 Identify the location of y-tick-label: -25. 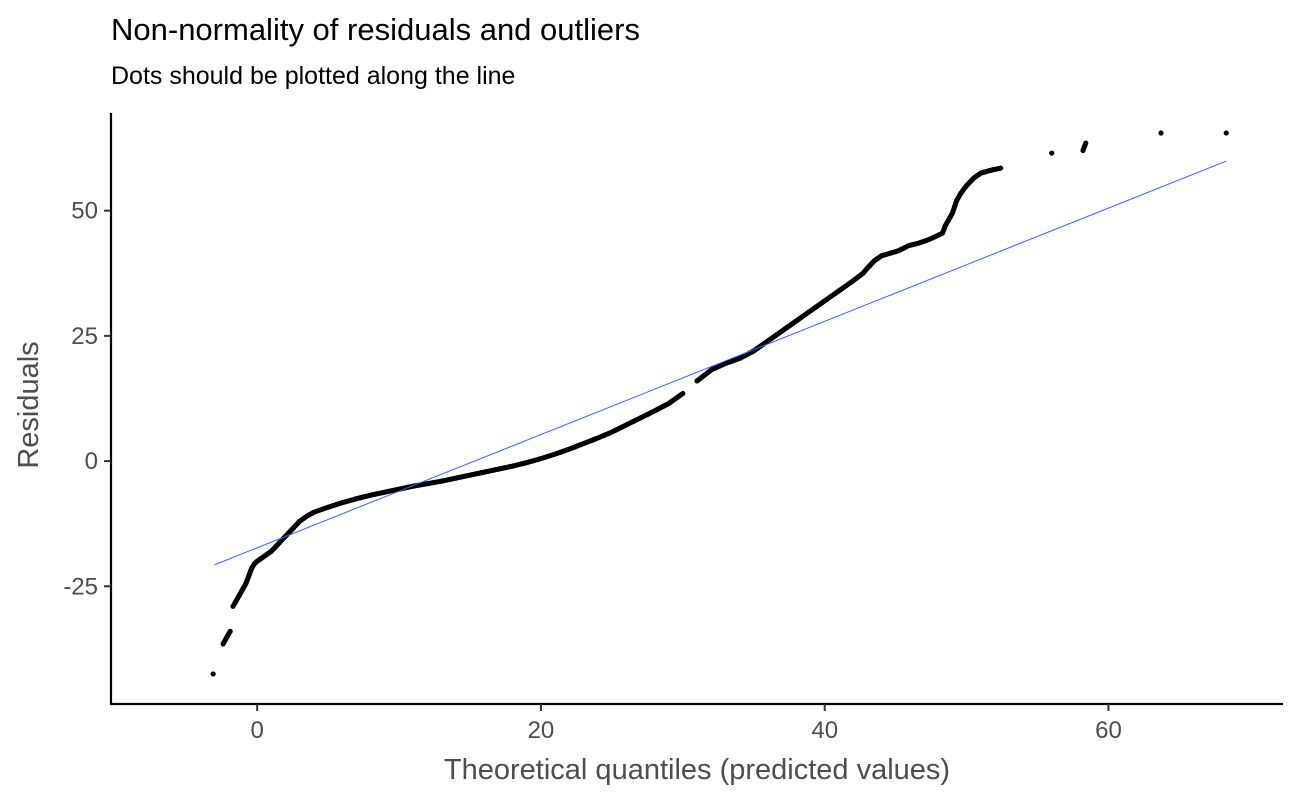
(80, 586).